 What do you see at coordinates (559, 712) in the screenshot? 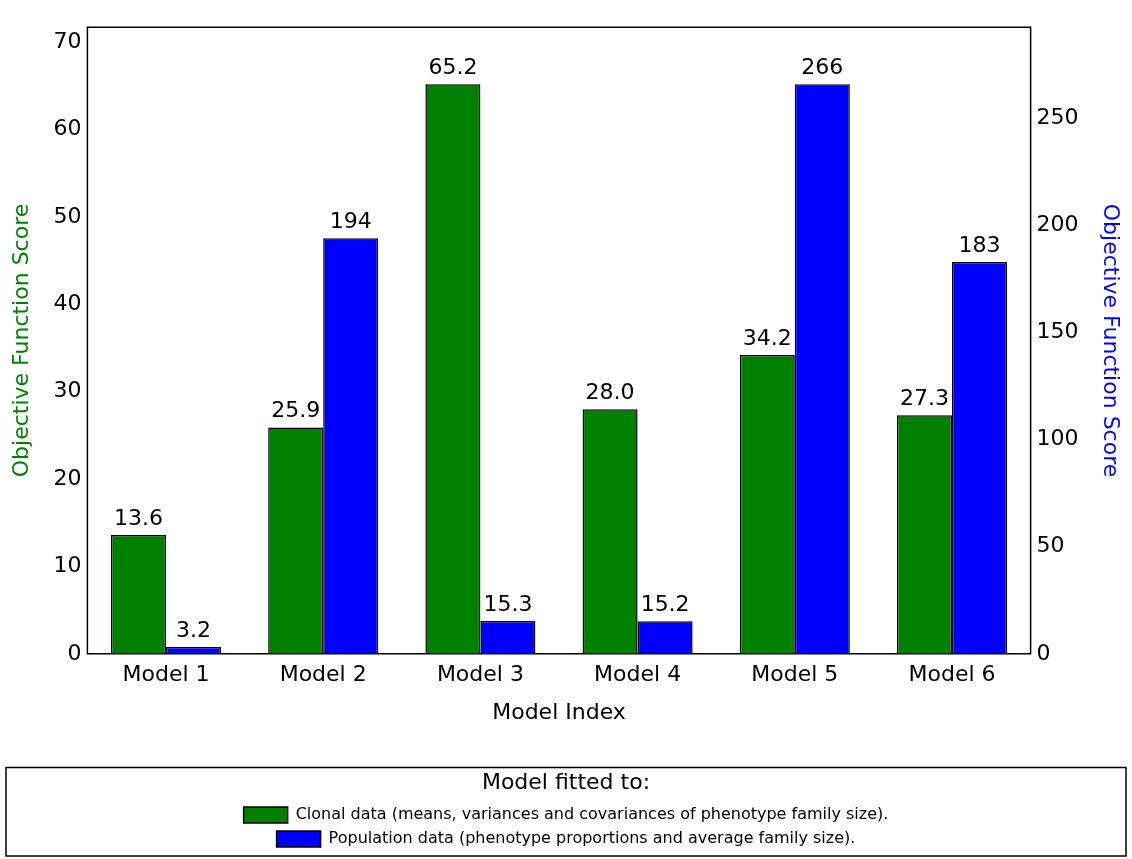
I see `x-axis-title: Model Index` at bounding box center [559, 712].